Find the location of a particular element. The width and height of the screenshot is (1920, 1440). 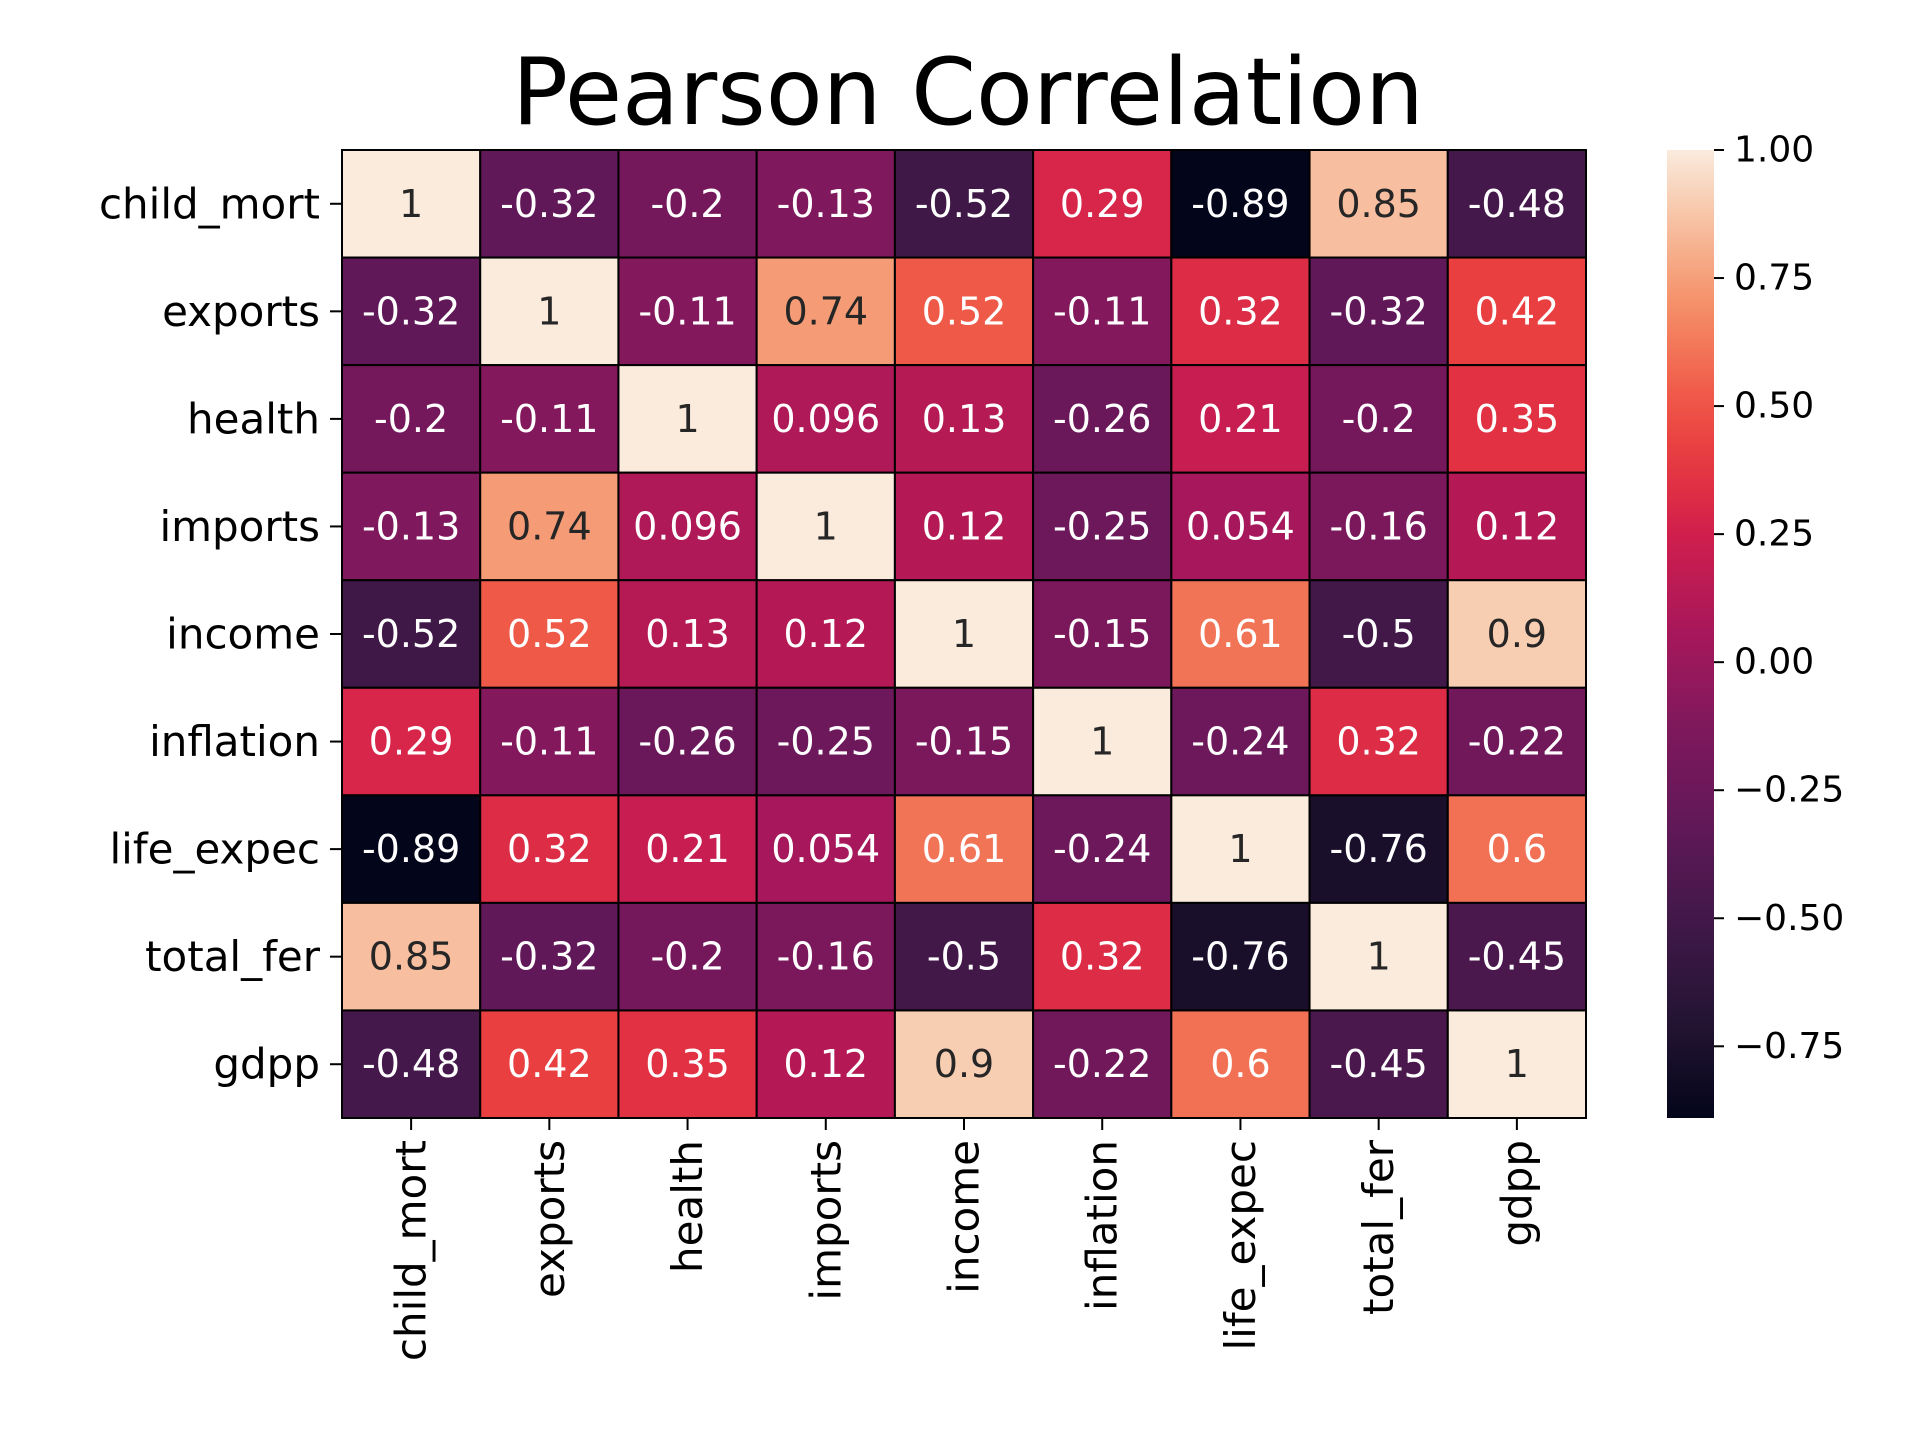

y-tick-label-life_expec: life_expec is located at coordinates (214, 849).